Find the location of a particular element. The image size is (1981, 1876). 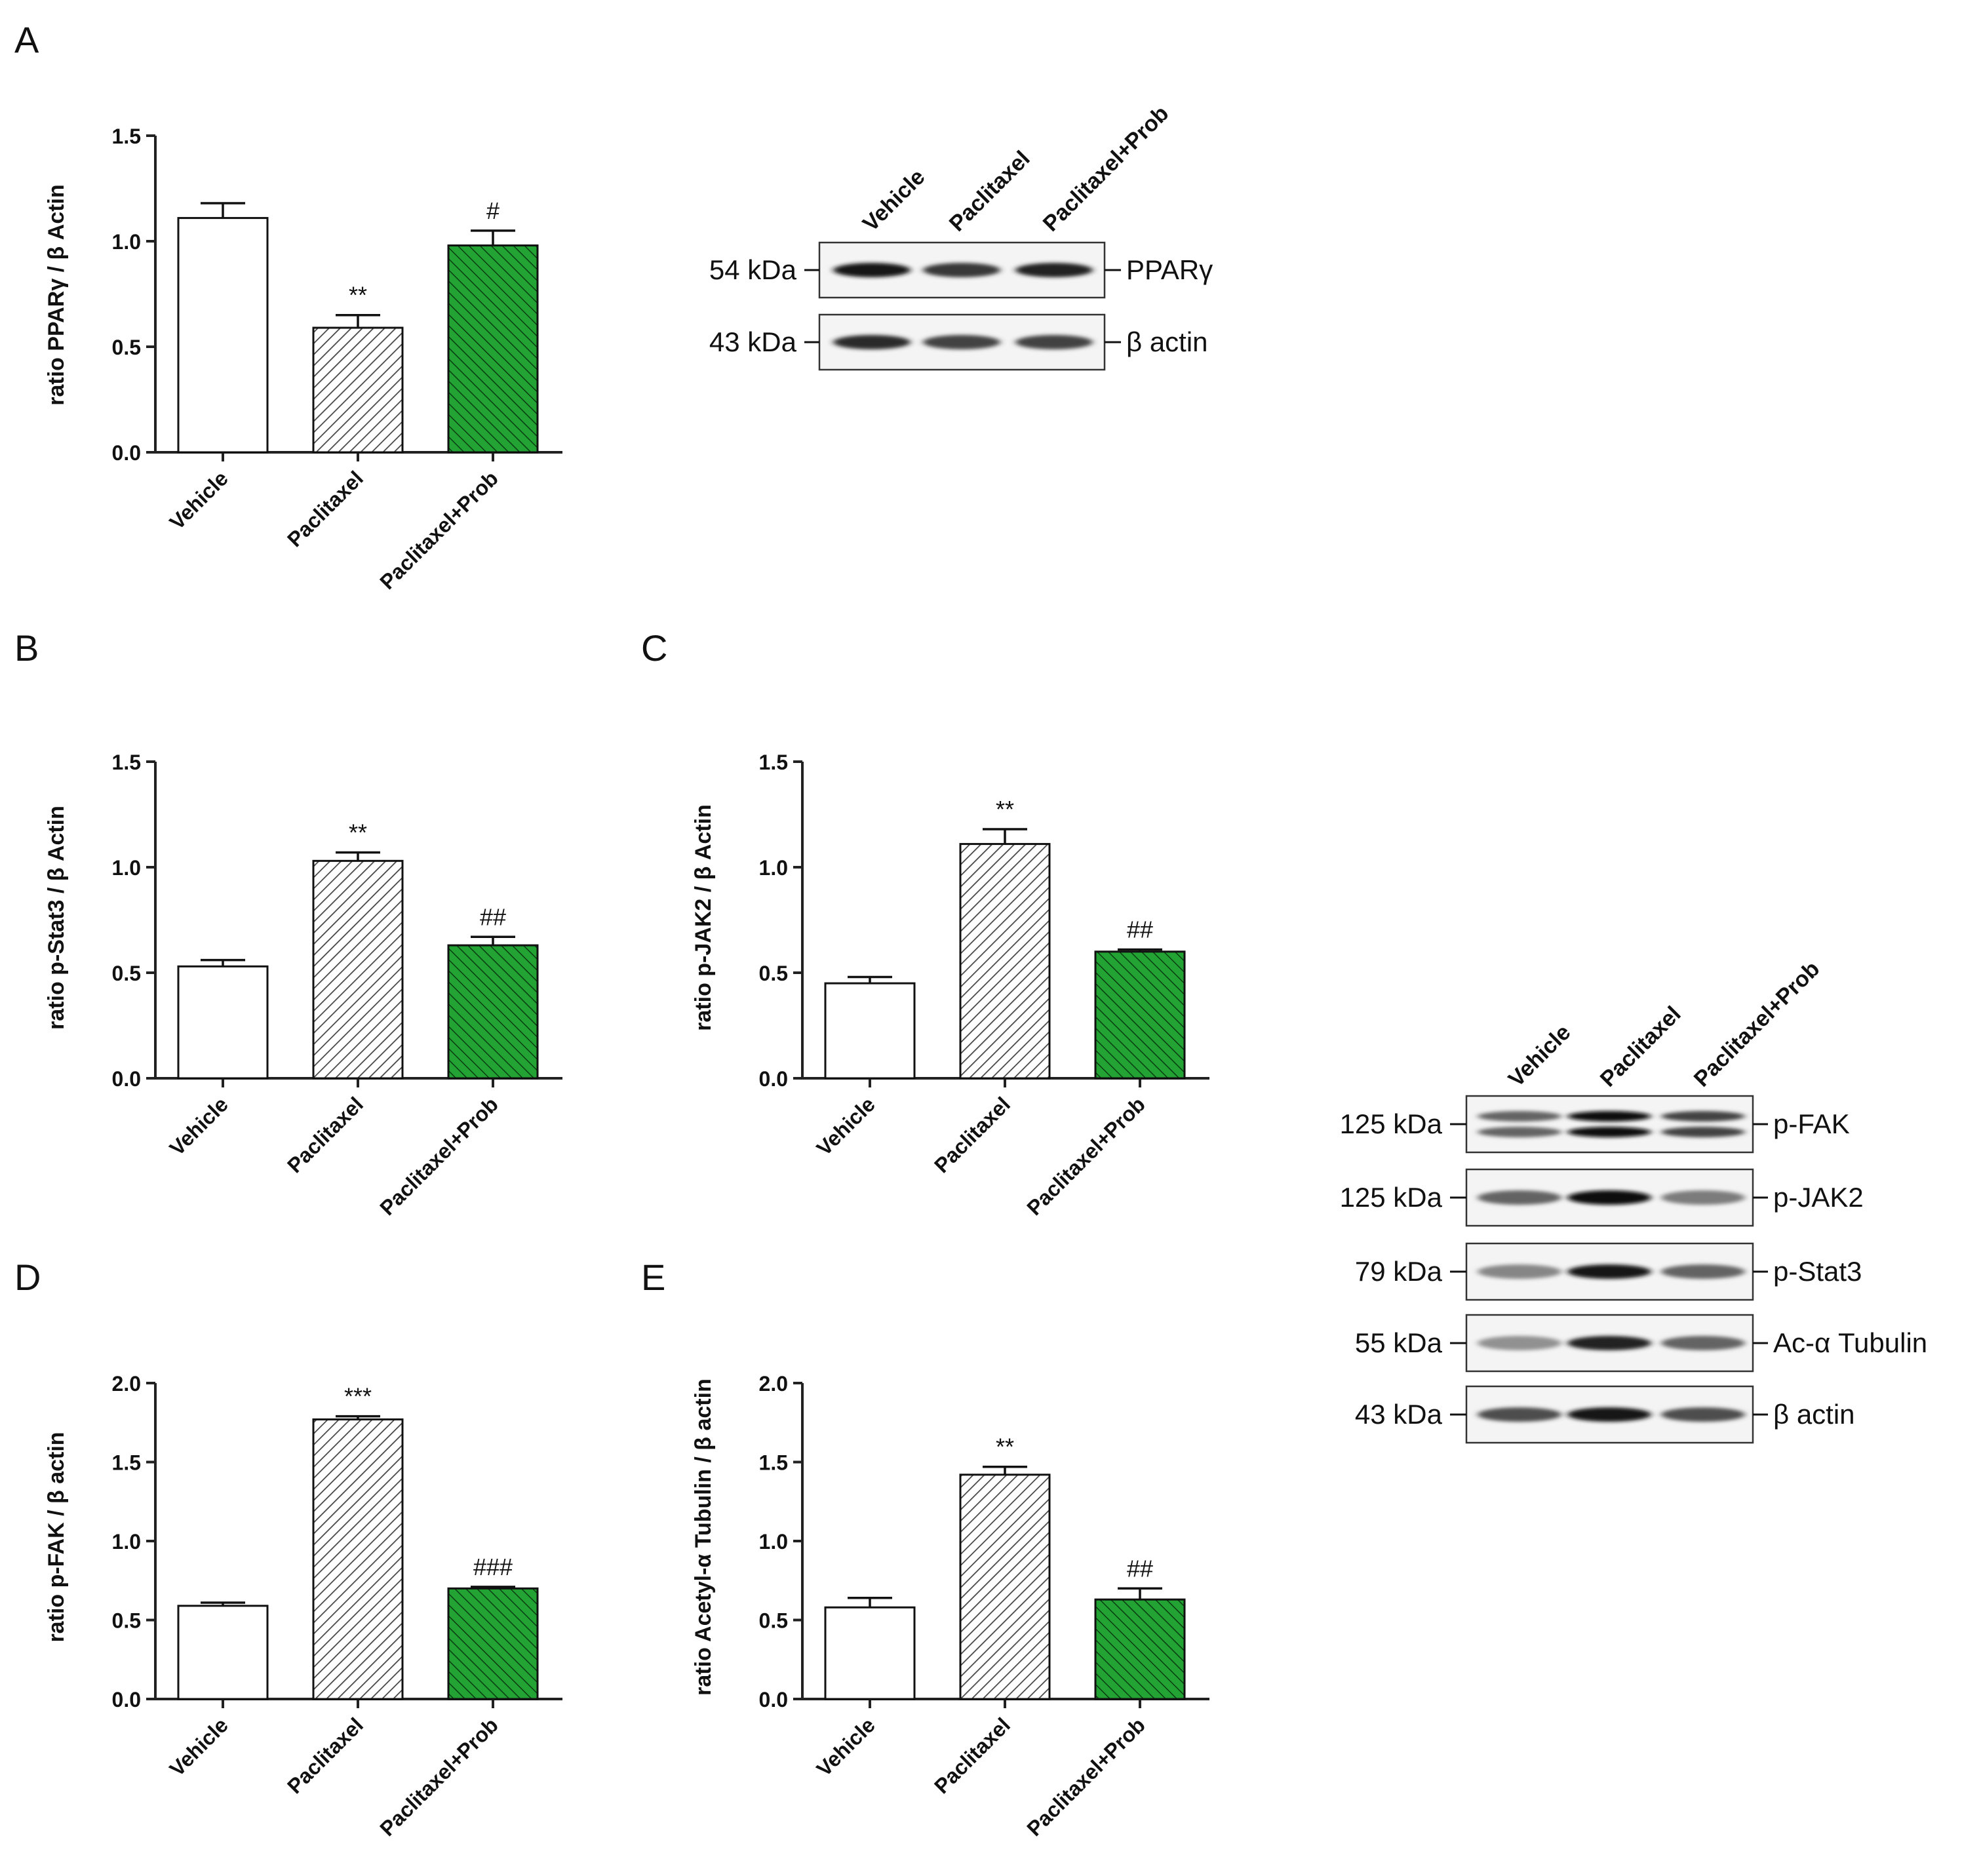

panel-label-A: A is located at coordinates (27, 39).